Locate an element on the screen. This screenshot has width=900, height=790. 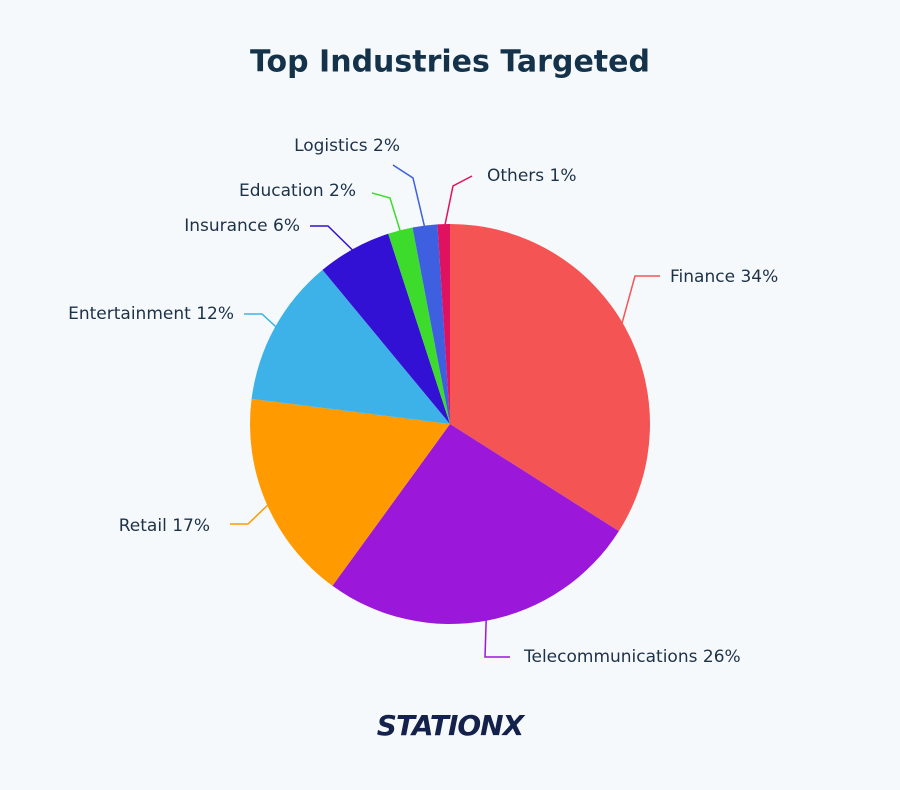
data-label: Retail 17% is located at coordinates (164, 526).